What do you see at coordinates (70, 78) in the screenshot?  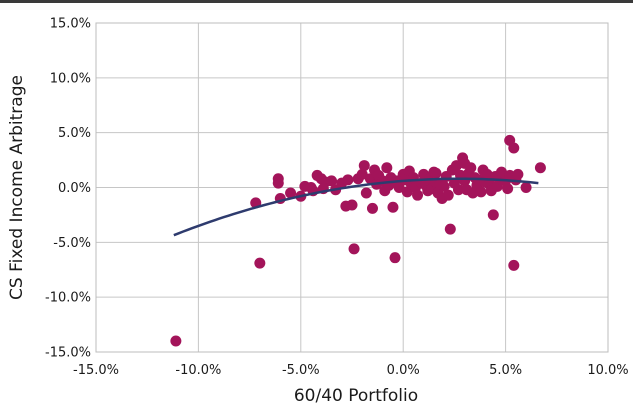 I see `y-tick-label: 10.0%` at bounding box center [70, 78].